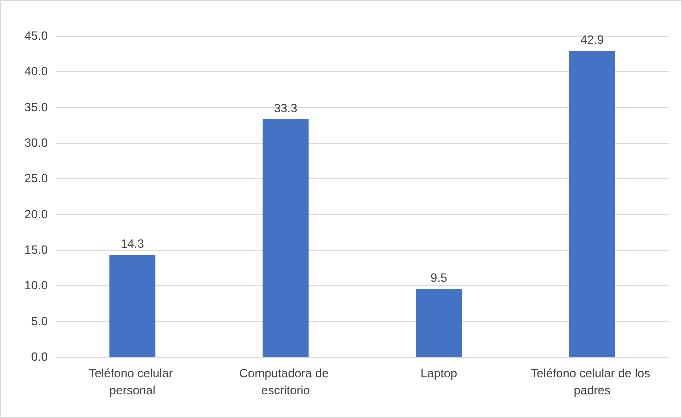  Describe the element at coordinates (592, 39) in the screenshot. I see `data-label: 42.9` at that location.